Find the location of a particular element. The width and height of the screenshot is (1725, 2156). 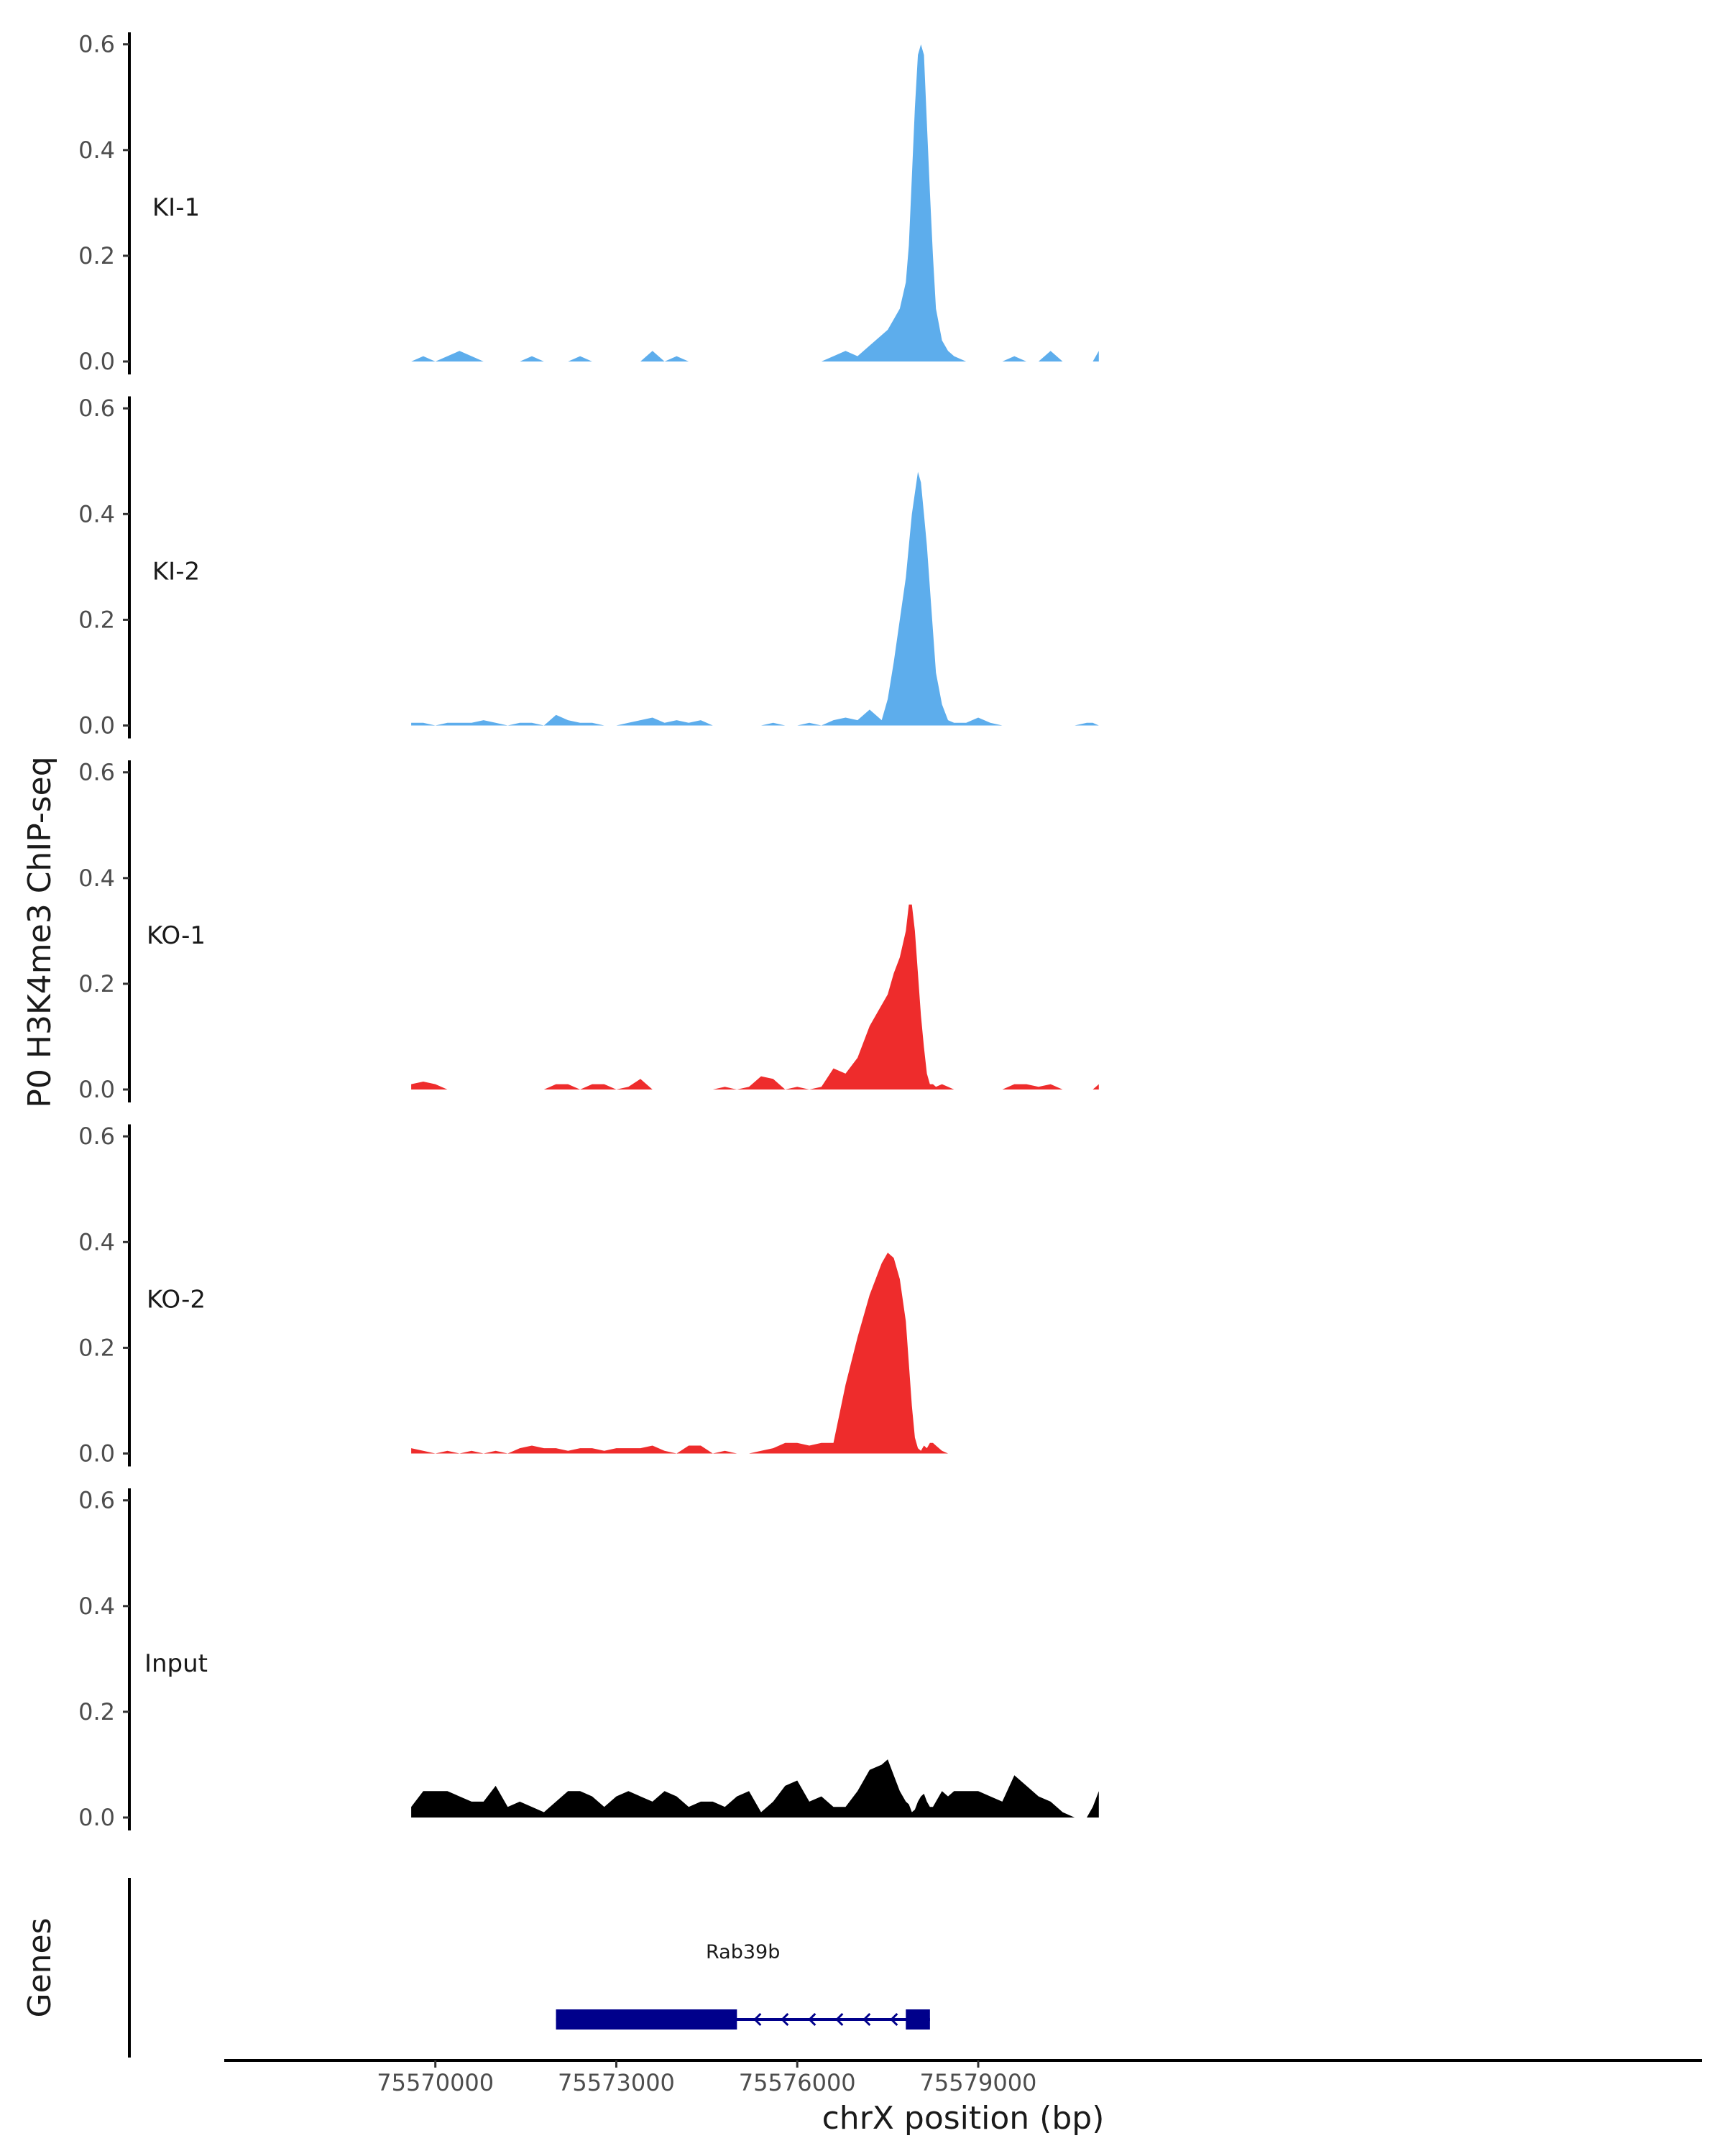

x-tick-label: 75570000 is located at coordinates (435, 2082).